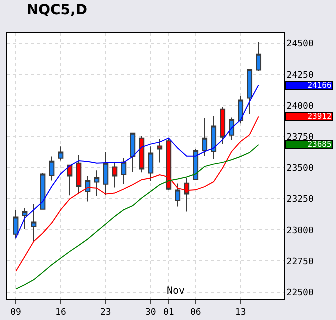 The height and width of the screenshot is (320, 336). What do you see at coordinates (300, 75) in the screenshot?
I see `y-tick-label: 24250` at bounding box center [300, 75].